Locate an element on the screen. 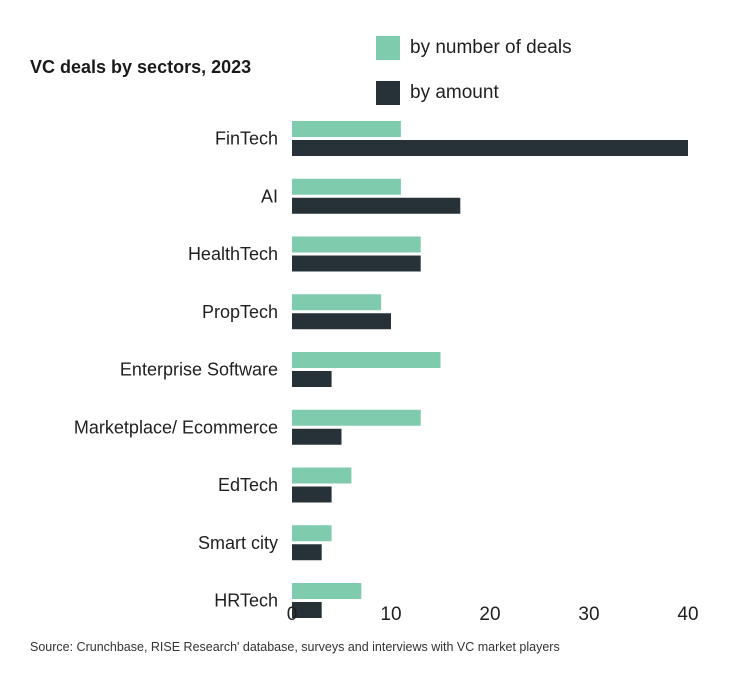  x-tick-label-0: 0 is located at coordinates (292, 614).